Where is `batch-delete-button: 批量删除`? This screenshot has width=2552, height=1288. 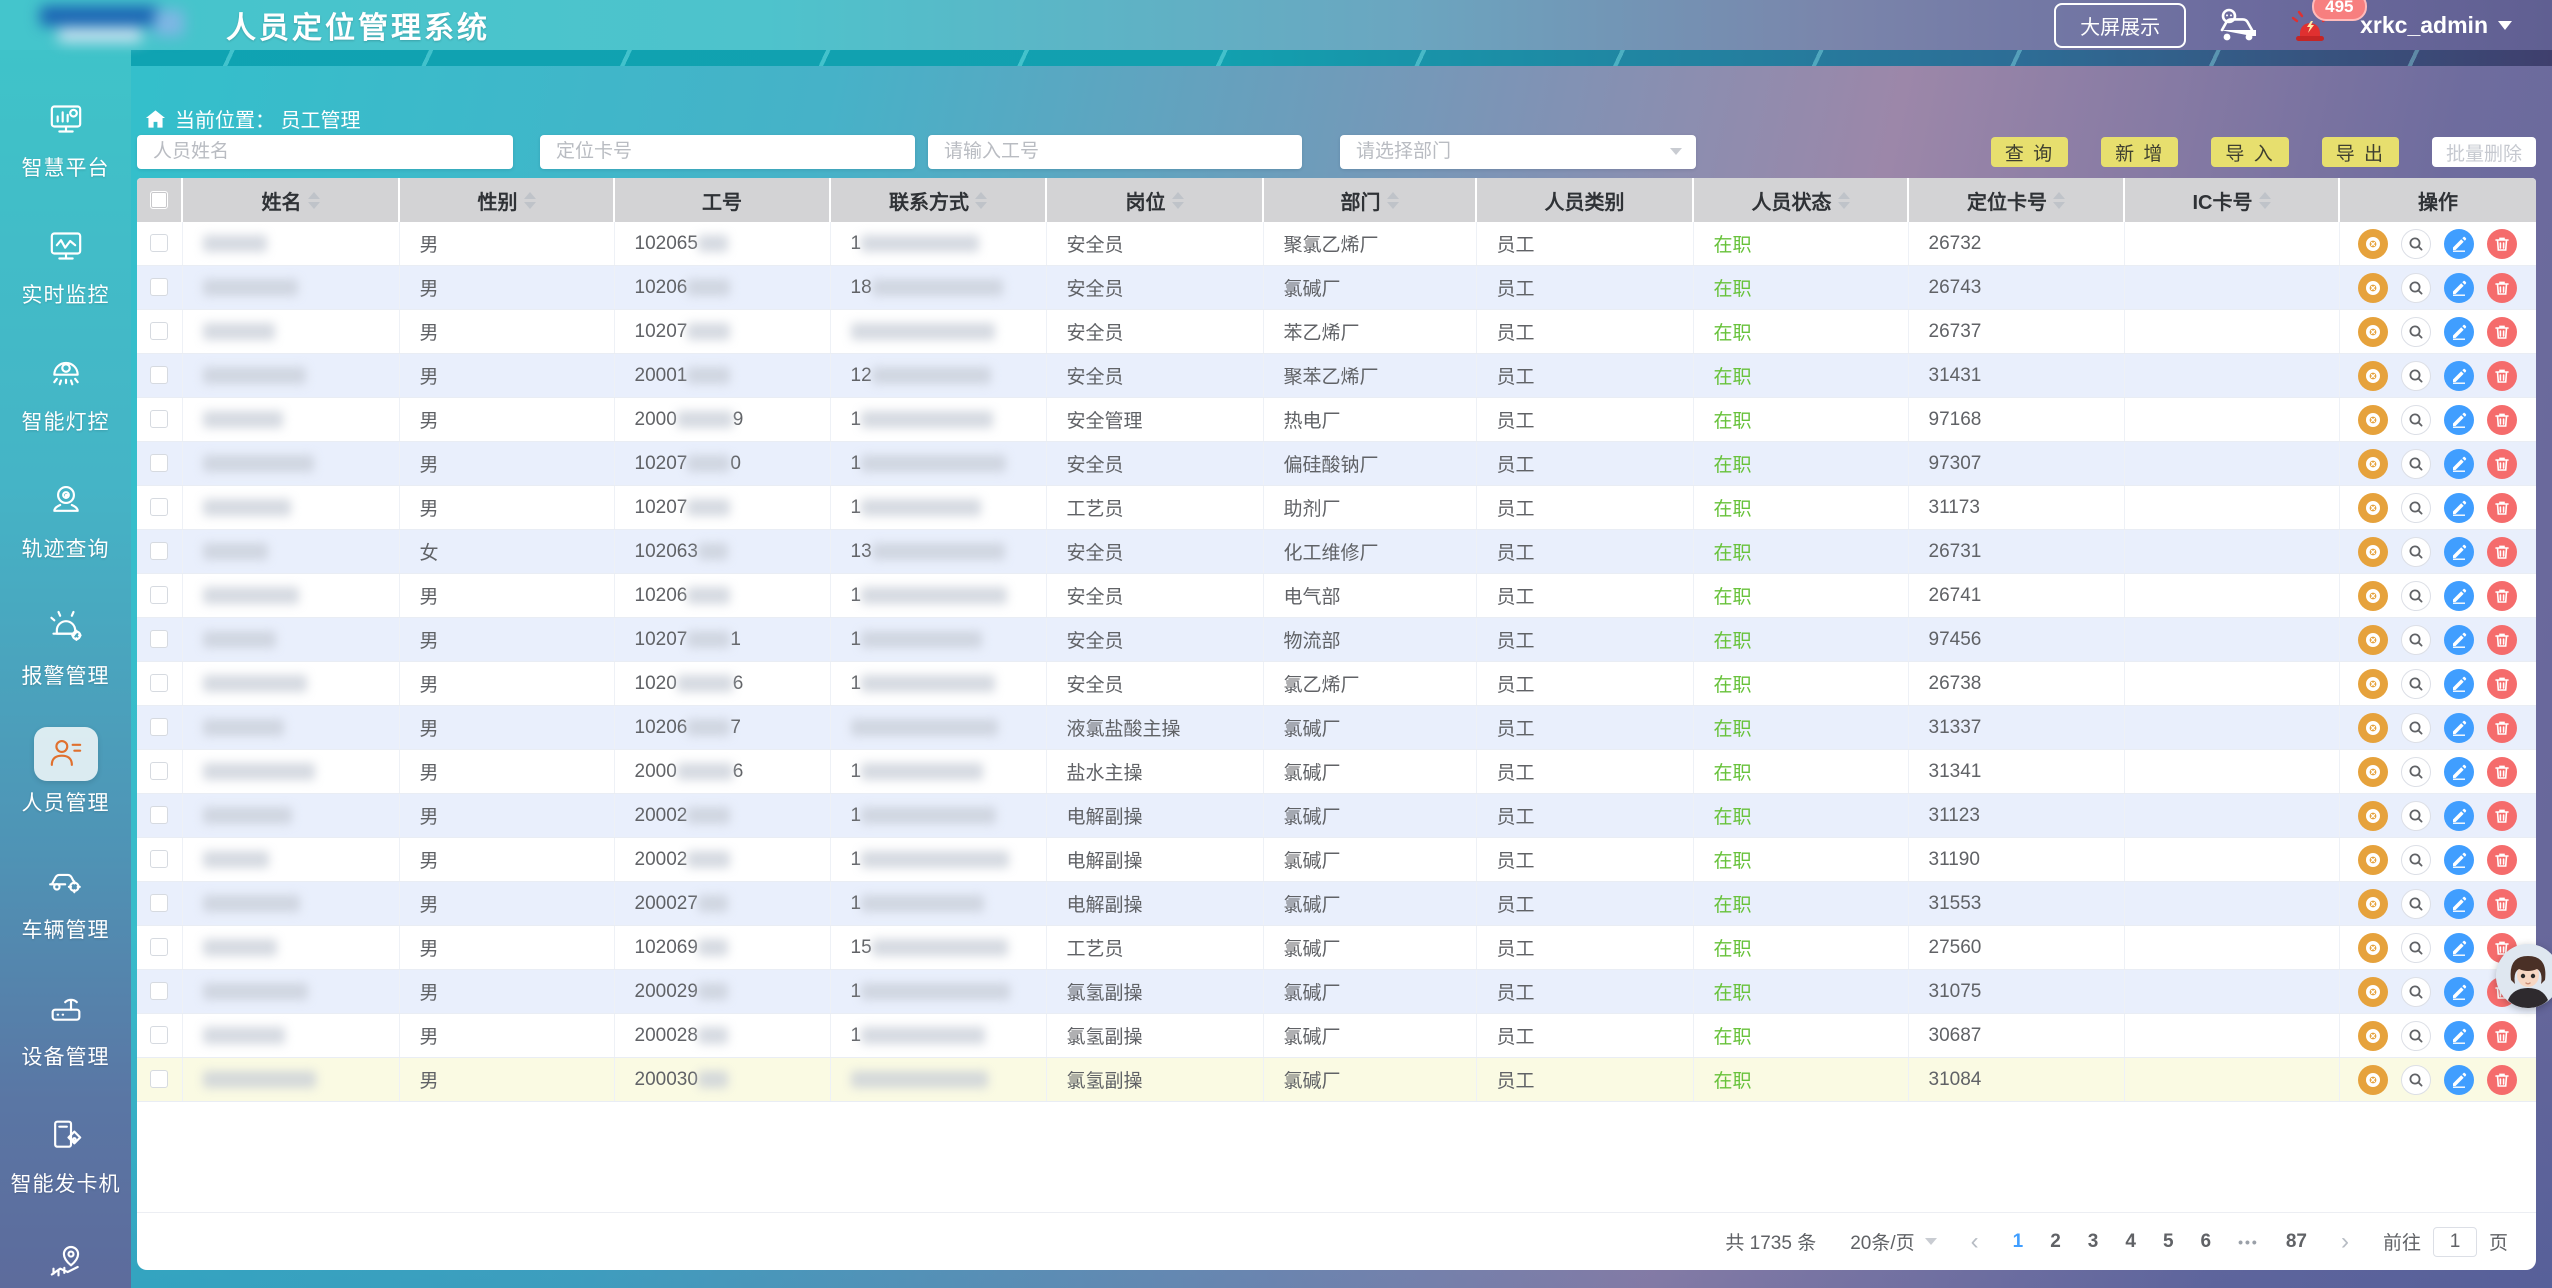 batch-delete-button: 批量删除 is located at coordinates (2483, 152).